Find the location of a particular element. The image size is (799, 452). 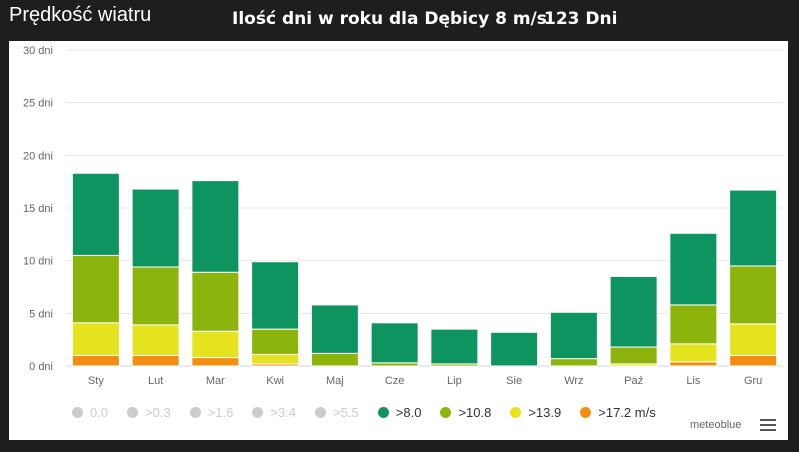

legend-item: >10.8 is located at coordinates (465, 412).